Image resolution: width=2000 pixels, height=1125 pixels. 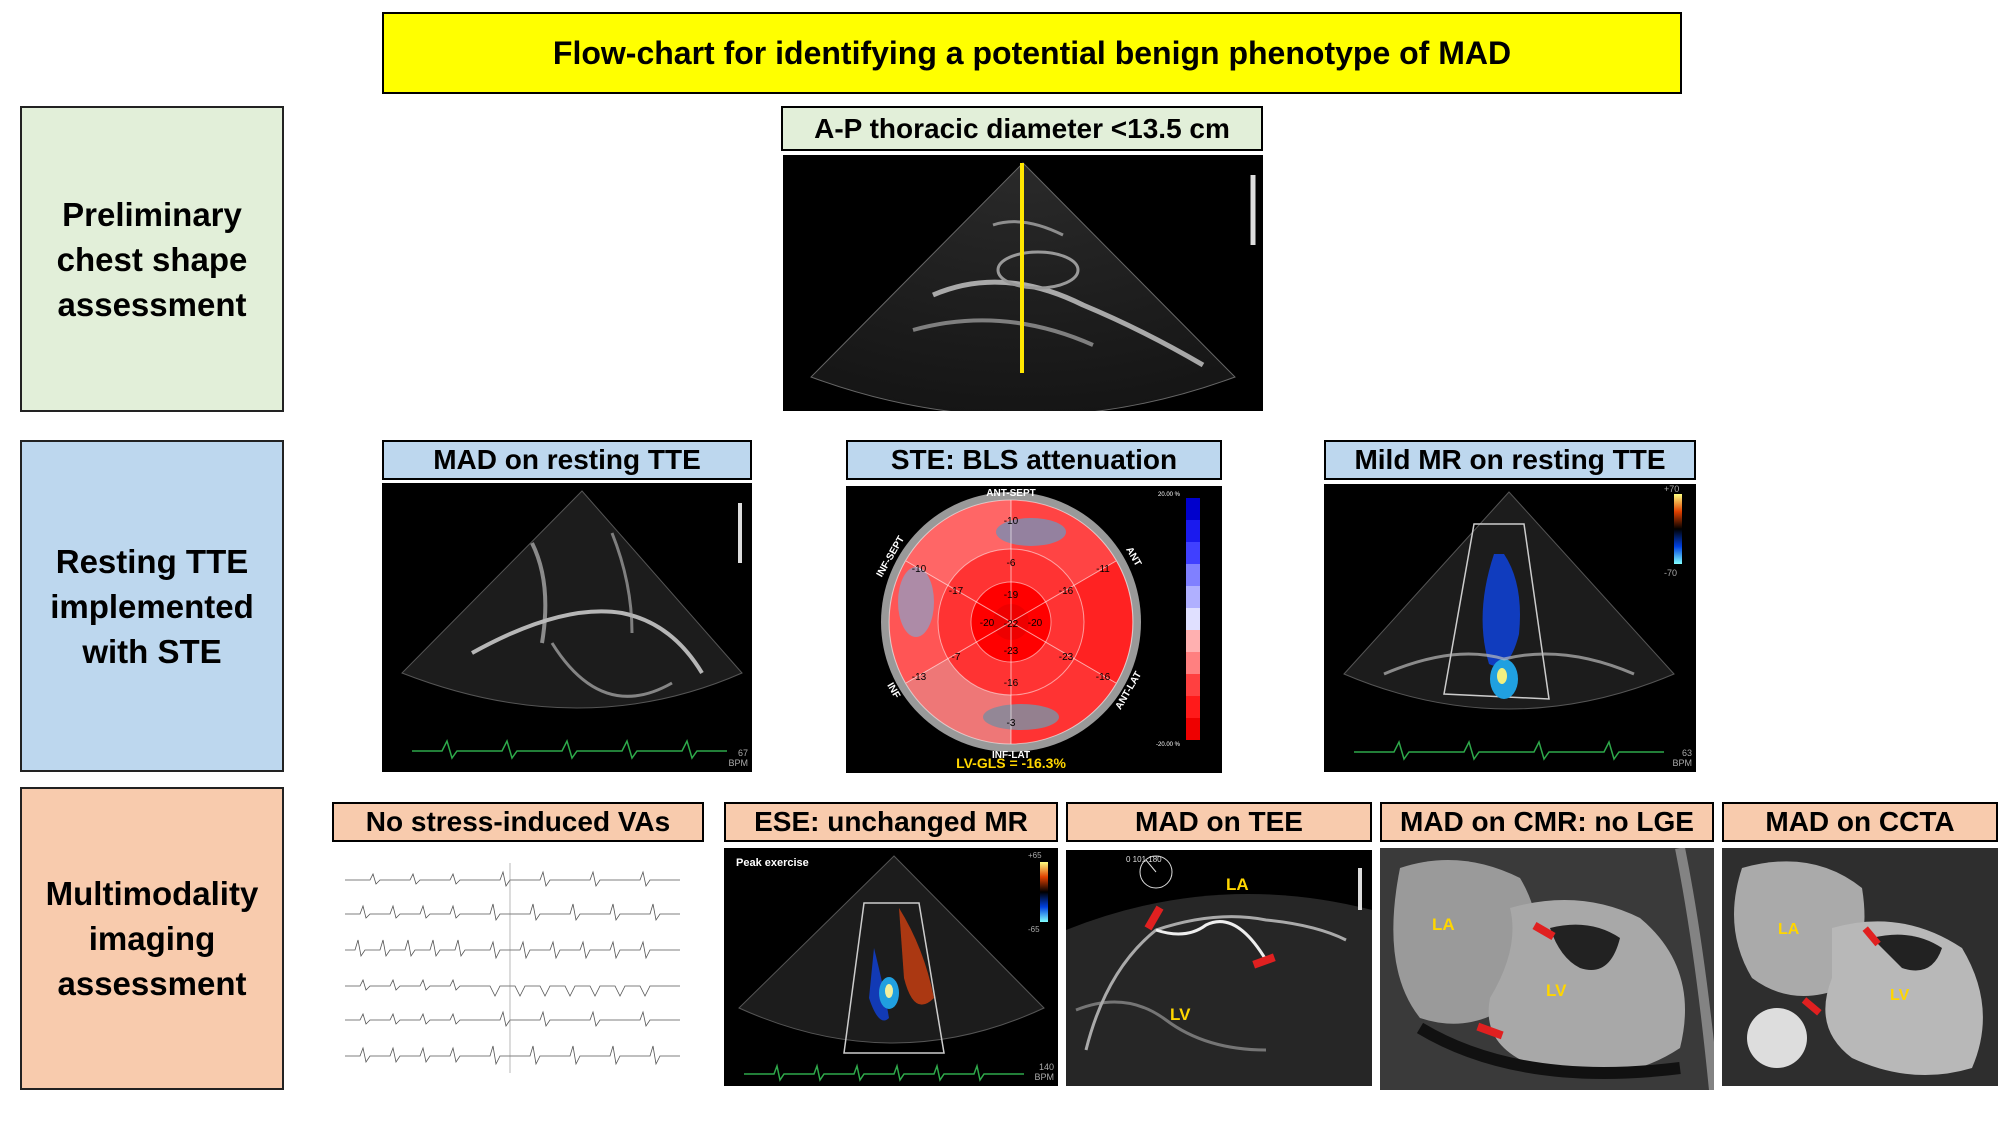 What do you see at coordinates (1671, 489) in the screenshot?
I see `doppler-scale-top: +70` at bounding box center [1671, 489].